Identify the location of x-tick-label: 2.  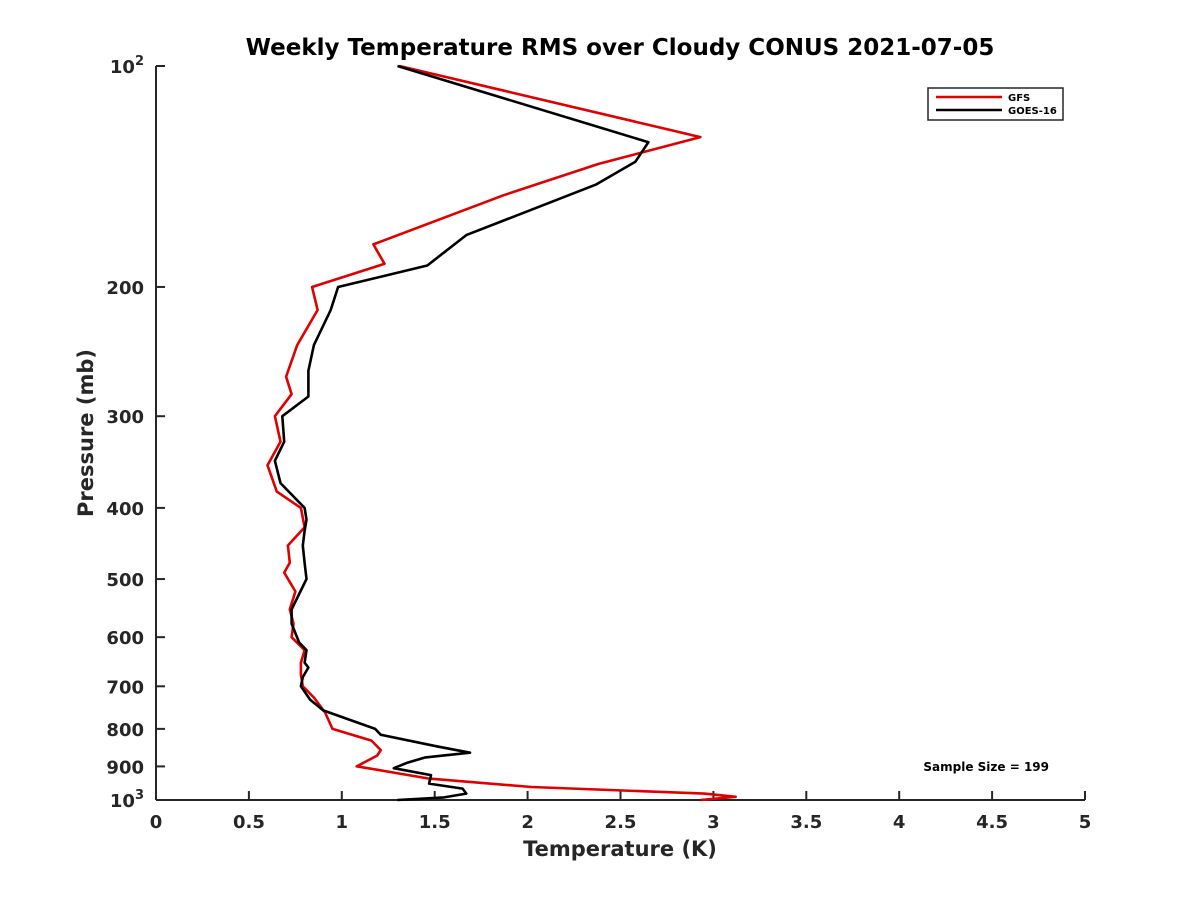
(527, 822).